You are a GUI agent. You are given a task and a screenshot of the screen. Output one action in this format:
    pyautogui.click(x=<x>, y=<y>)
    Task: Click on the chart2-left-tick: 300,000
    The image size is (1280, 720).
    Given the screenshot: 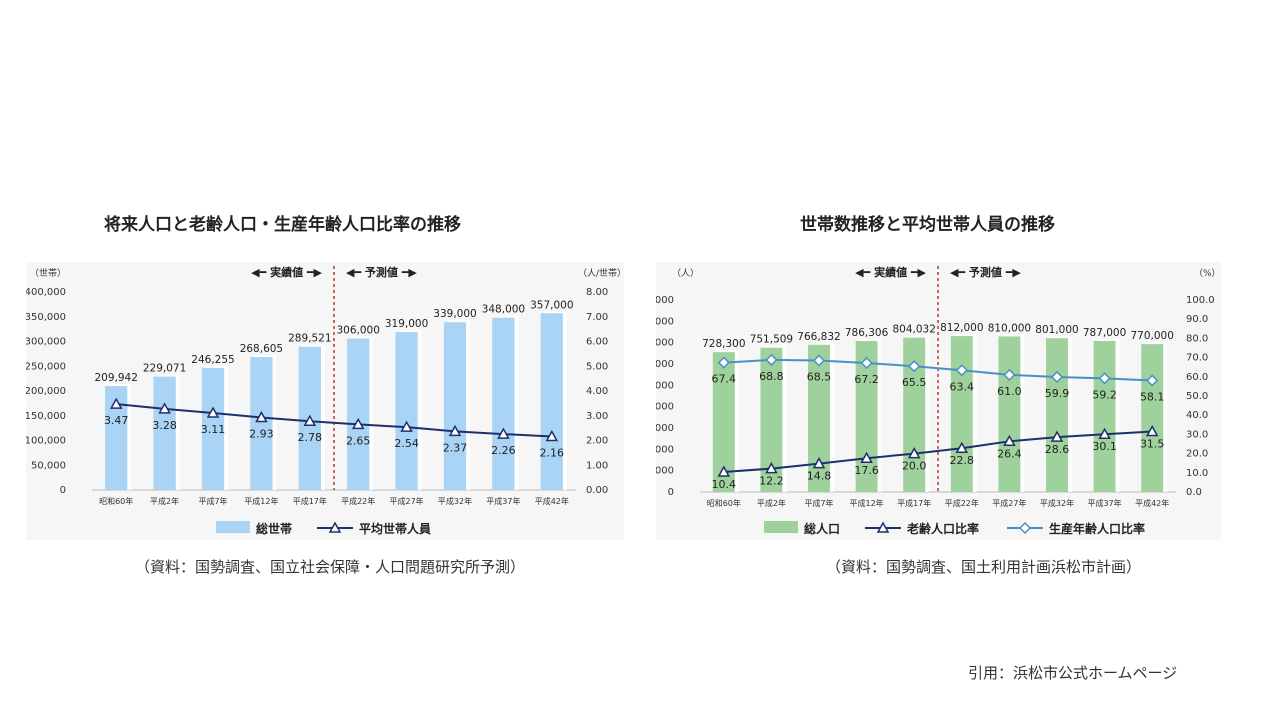 What is the action you would take?
    pyautogui.click(x=665, y=428)
    